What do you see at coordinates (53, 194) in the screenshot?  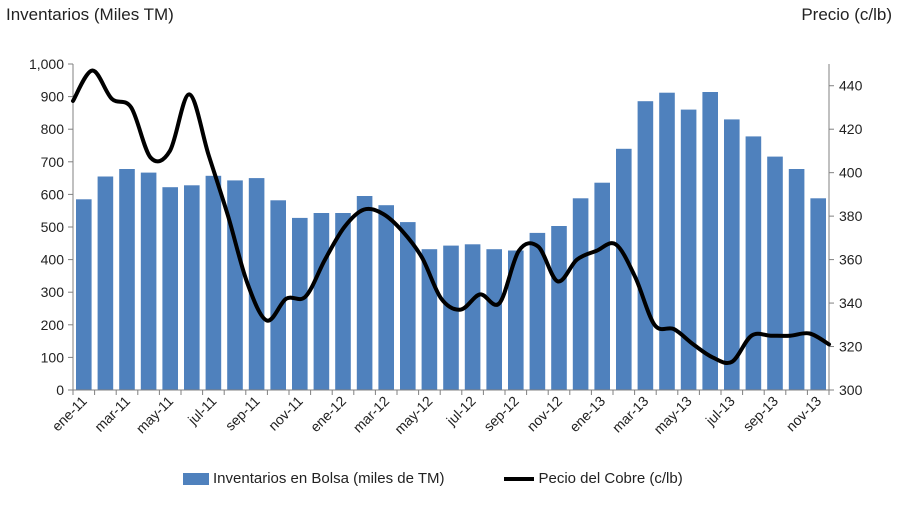 I see `left-tick-label: 600` at bounding box center [53, 194].